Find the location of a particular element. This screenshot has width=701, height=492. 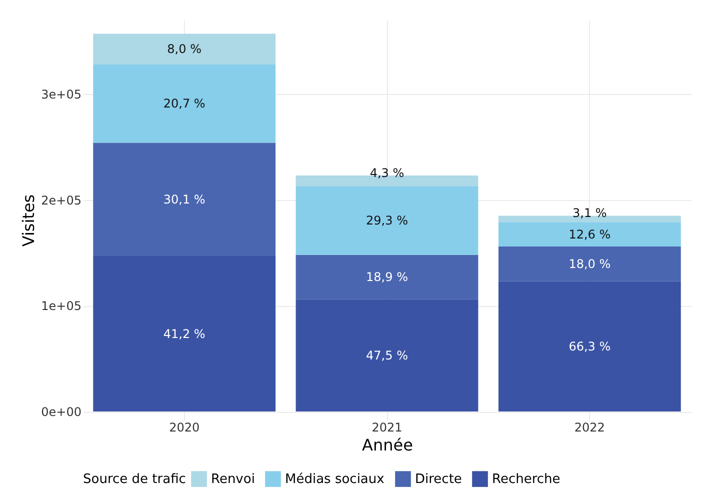

legend-label: Directe is located at coordinates (438, 480).